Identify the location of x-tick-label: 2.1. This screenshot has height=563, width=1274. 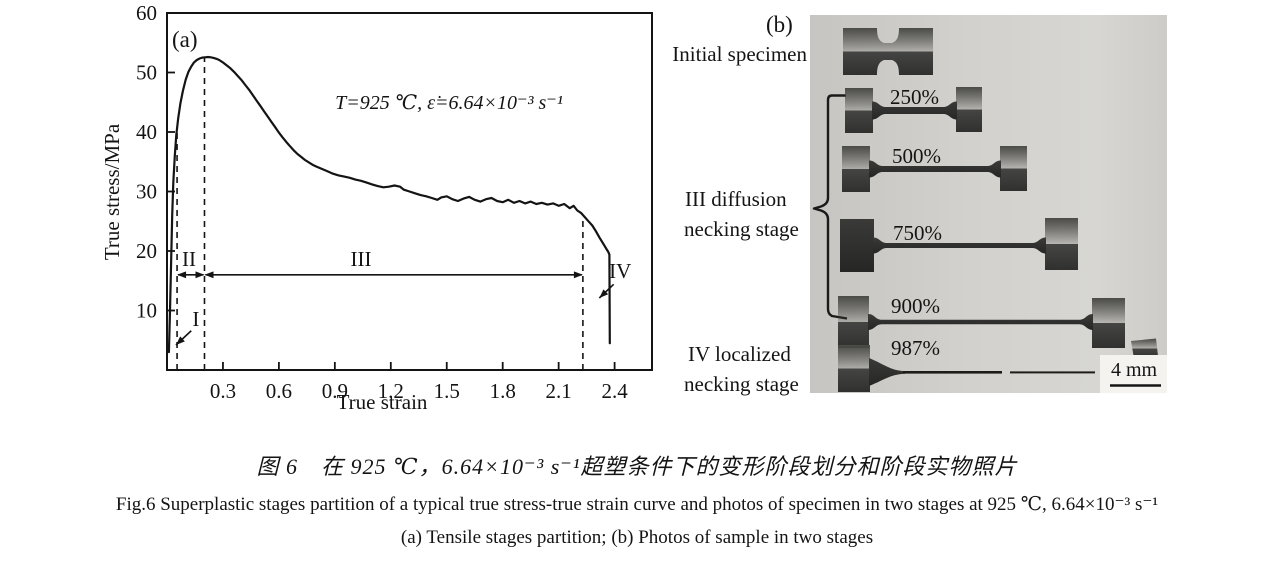
(559, 391).